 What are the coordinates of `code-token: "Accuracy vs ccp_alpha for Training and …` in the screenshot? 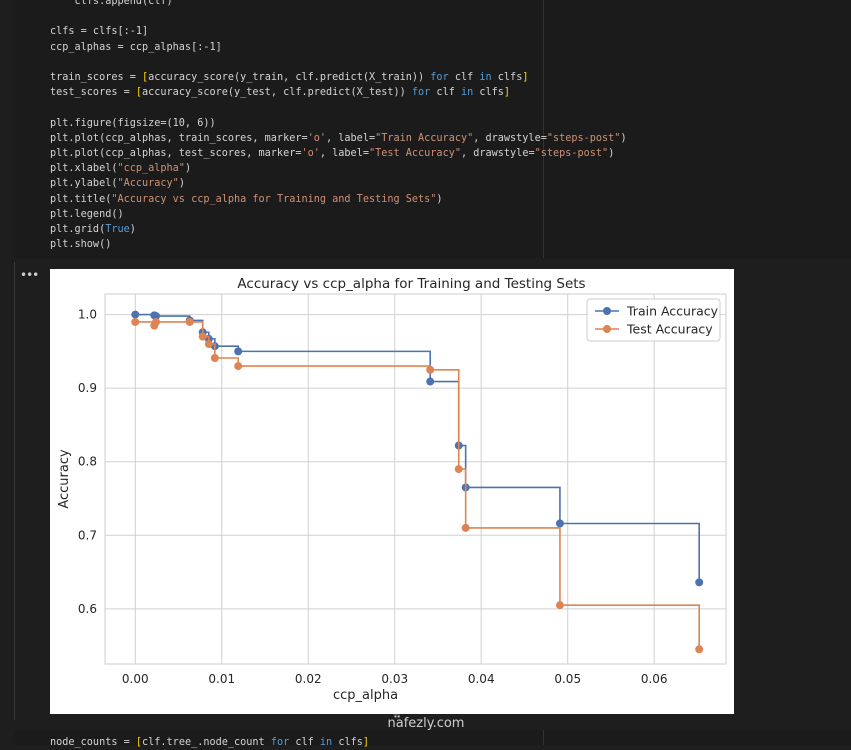 It's located at (274, 199).